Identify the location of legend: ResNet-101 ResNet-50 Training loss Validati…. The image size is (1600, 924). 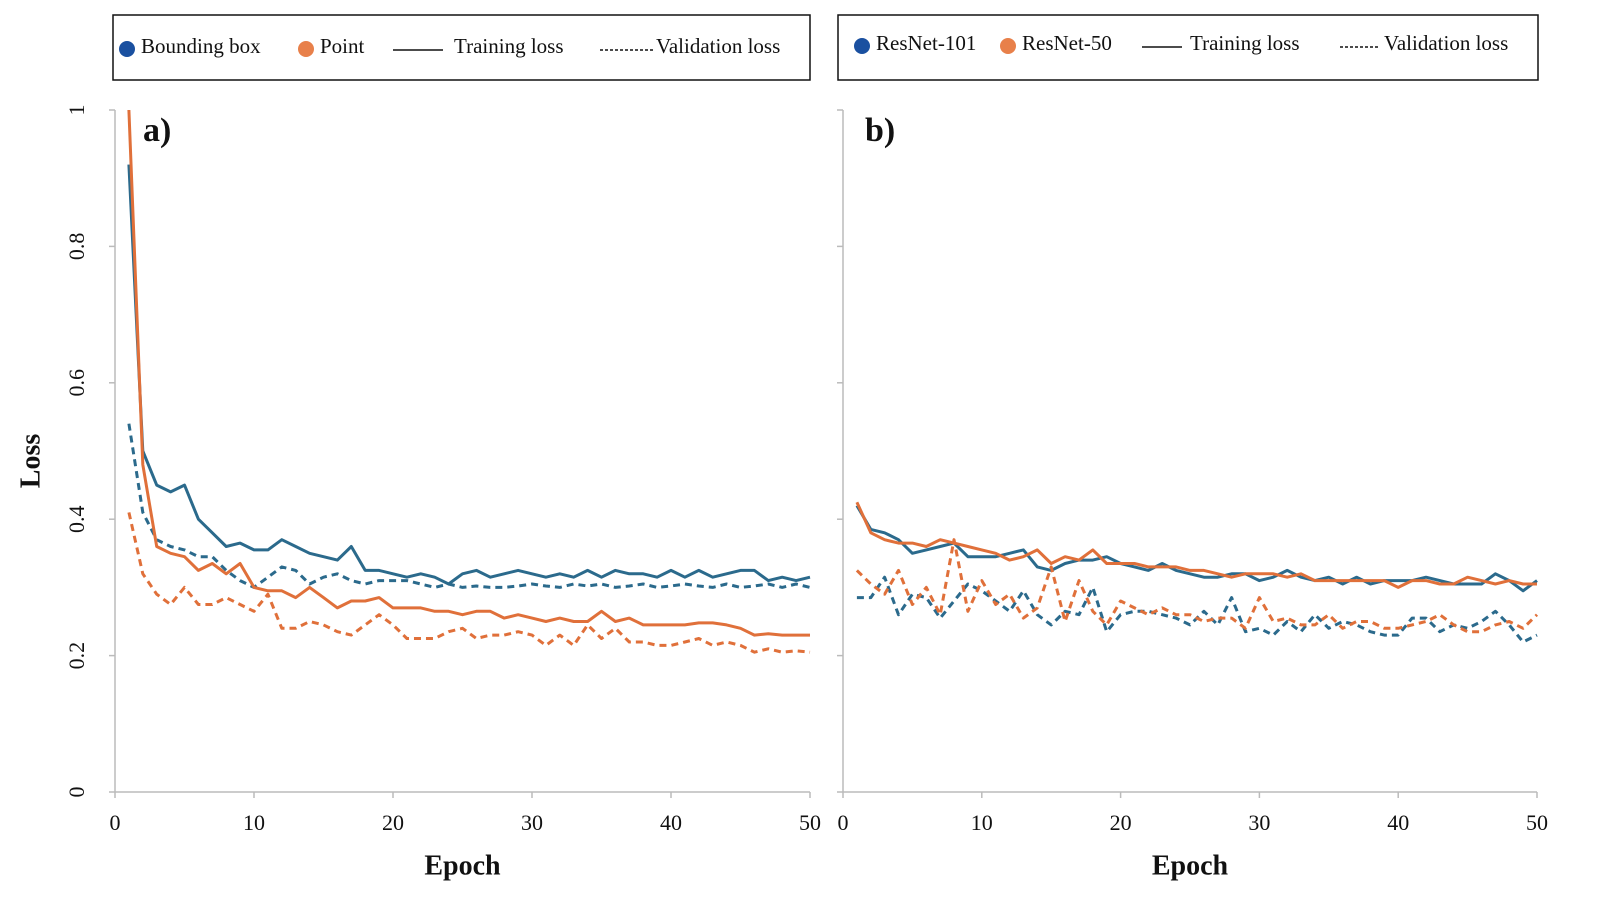
(1188, 47).